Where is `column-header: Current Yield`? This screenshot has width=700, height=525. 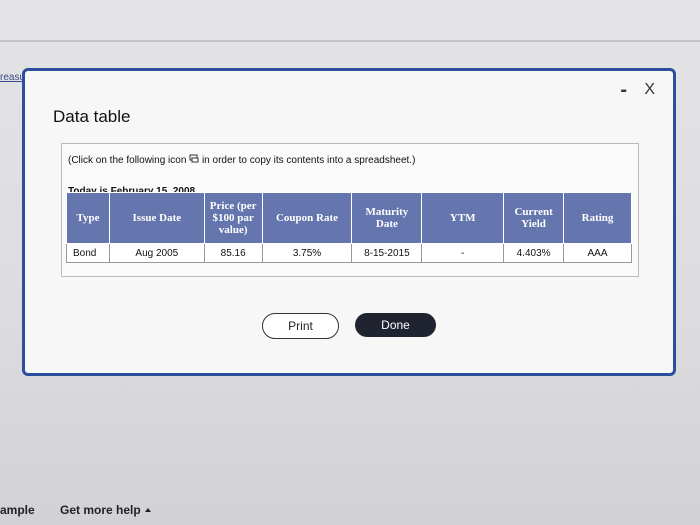 column-header: Current Yield is located at coordinates (534, 218).